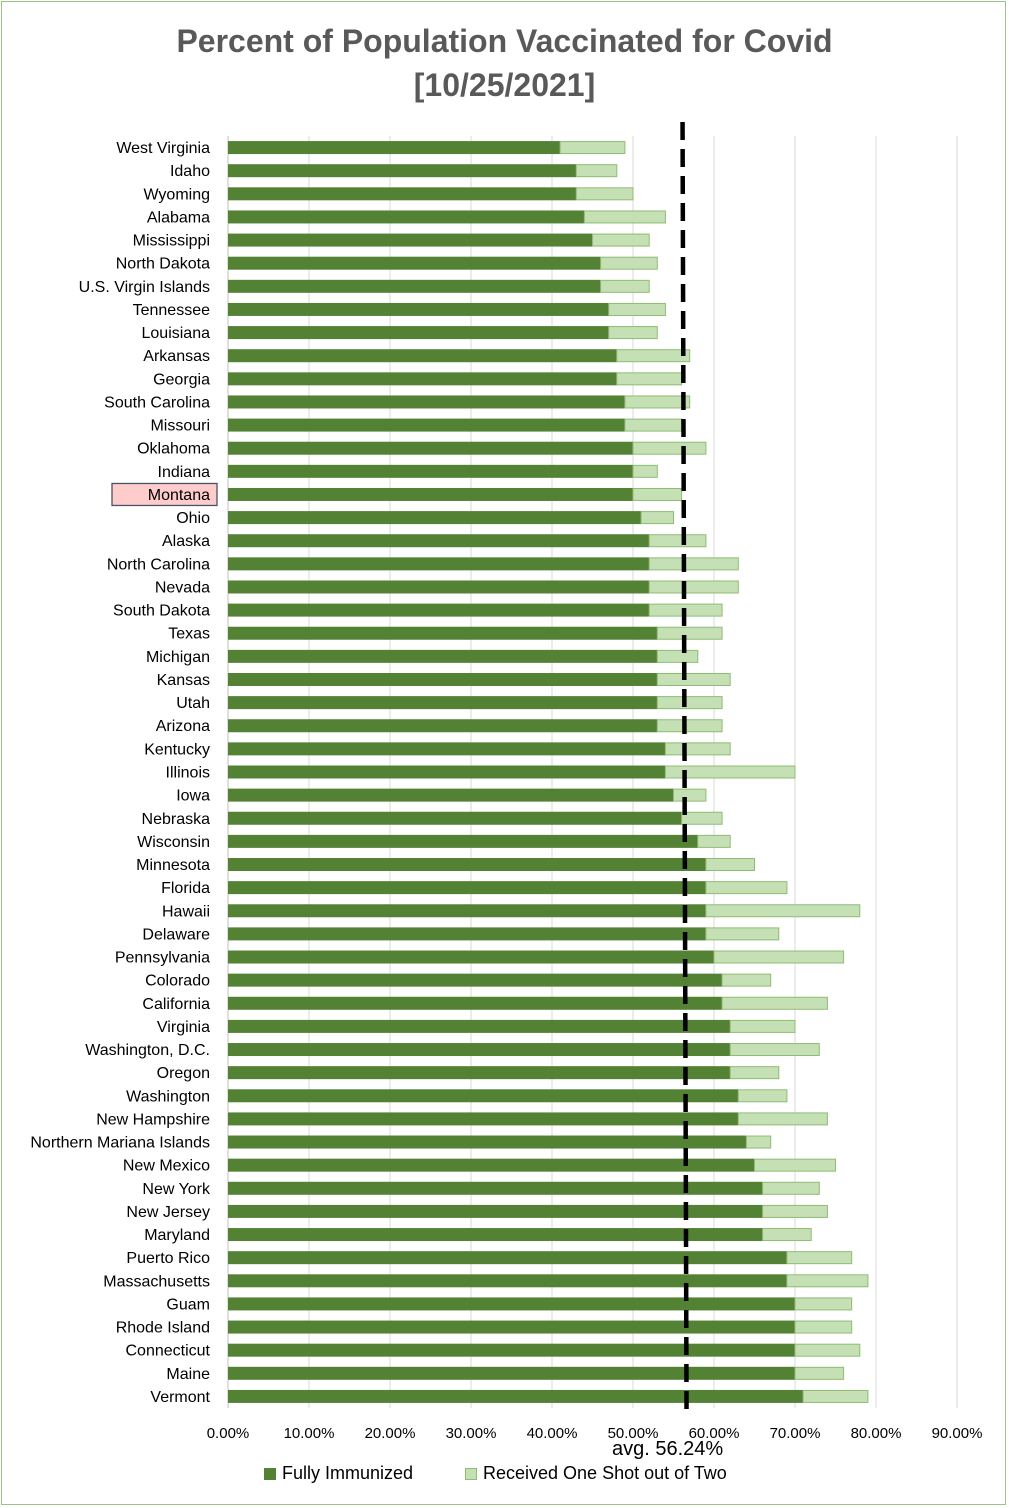  Describe the element at coordinates (176, 194) in the screenshot. I see `category-label-wyoming: Wyoming` at that location.